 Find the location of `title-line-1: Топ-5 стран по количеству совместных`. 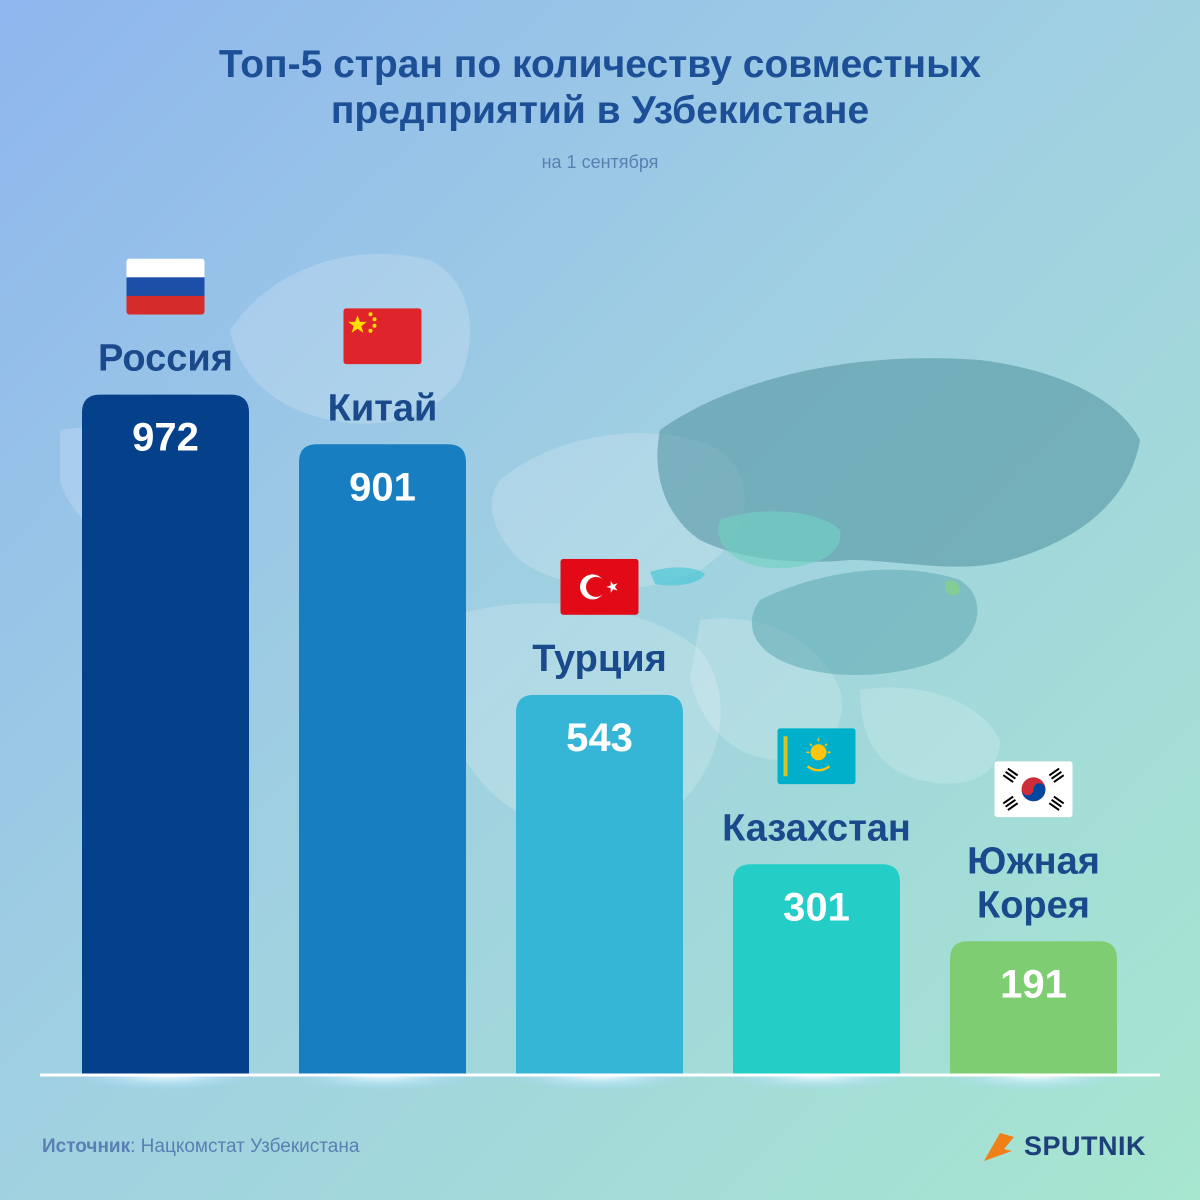

title-line-1: Топ-5 стран по количеству совместных is located at coordinates (600, 64).